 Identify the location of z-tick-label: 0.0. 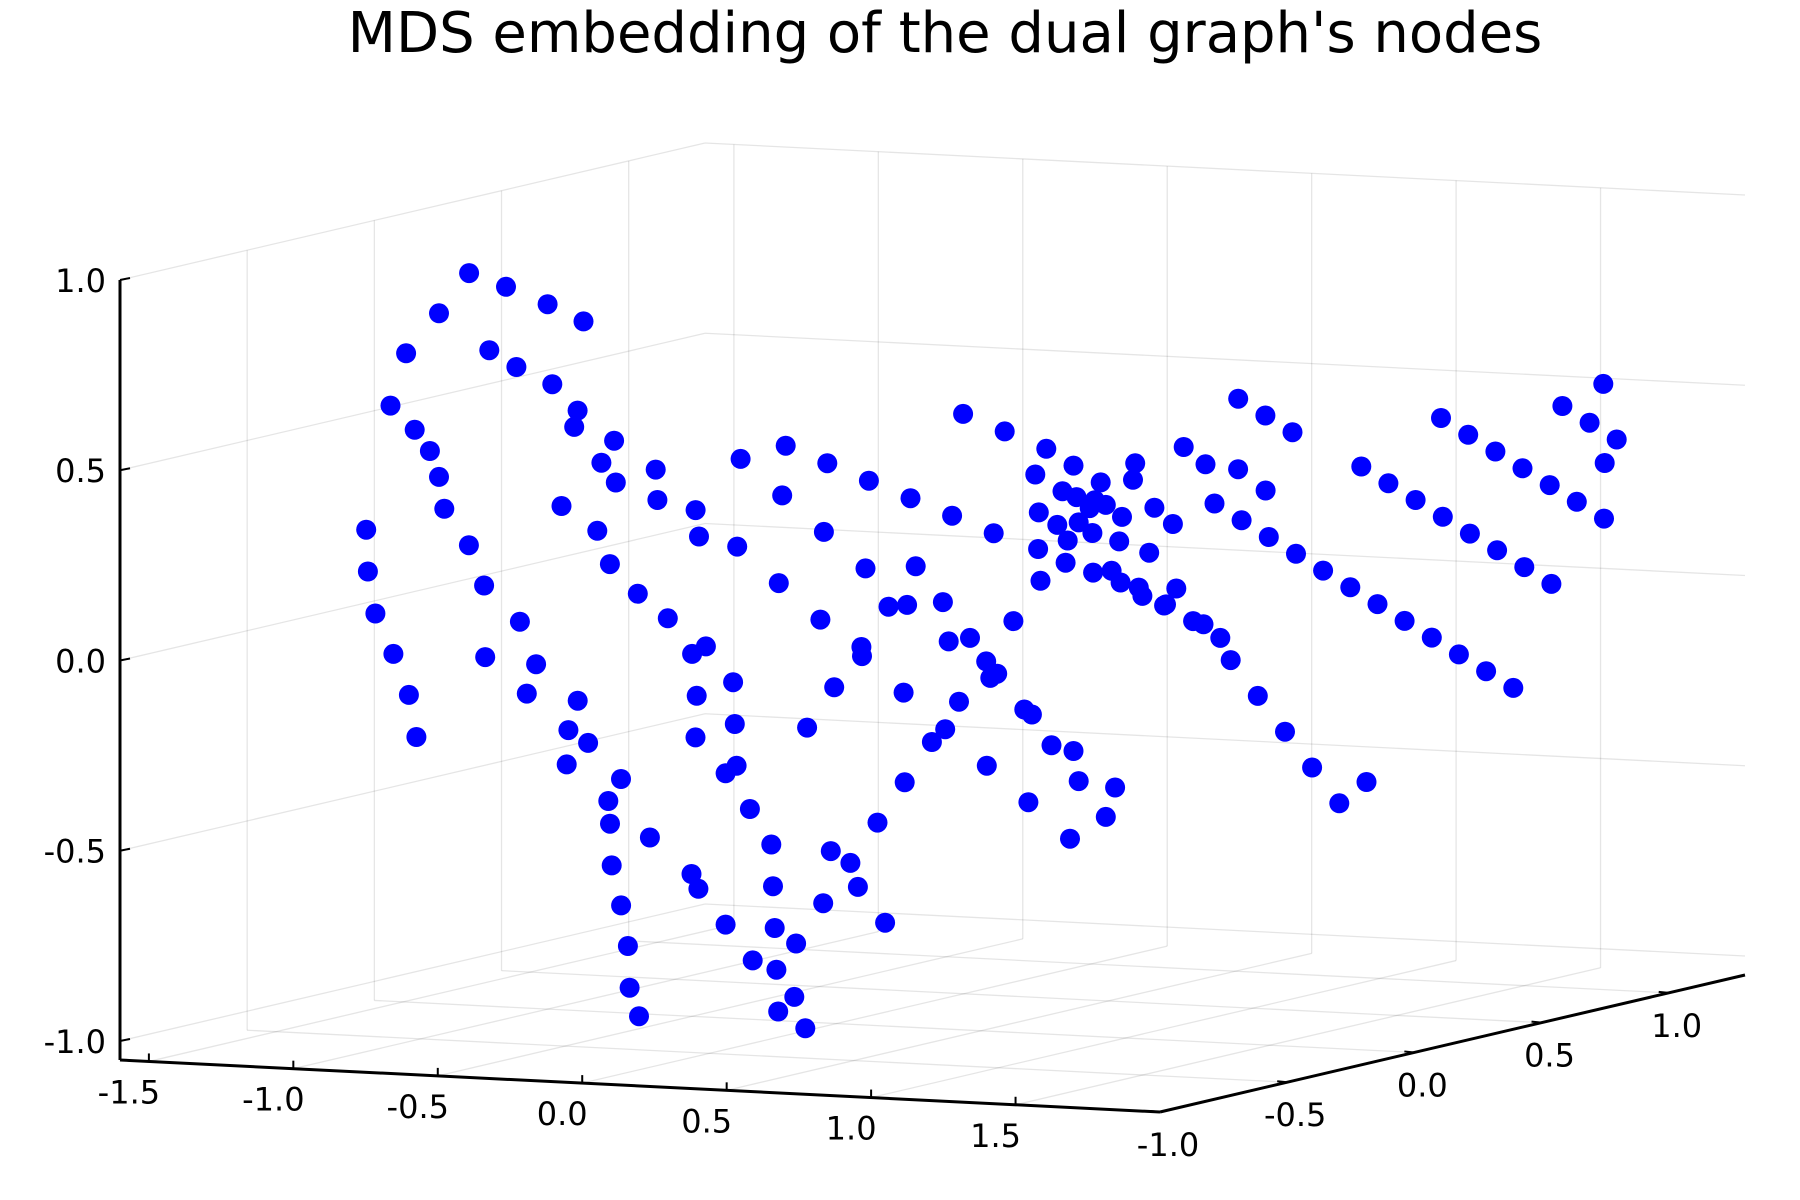
(80, 661).